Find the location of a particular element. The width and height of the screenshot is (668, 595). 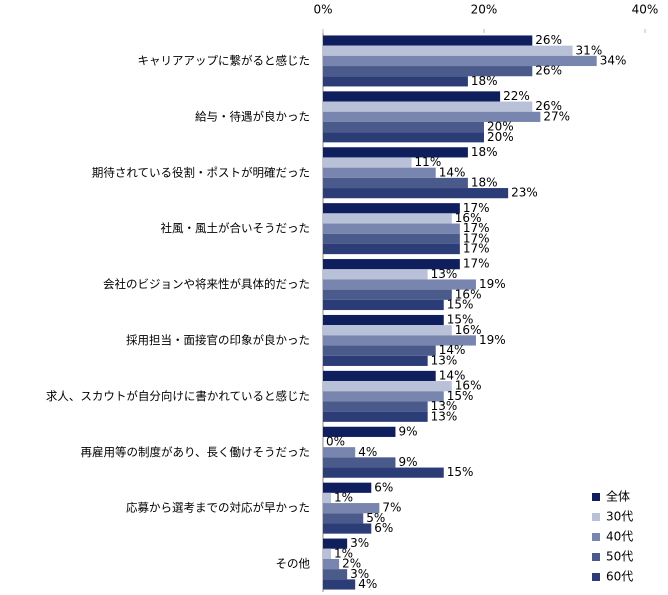

value-label: 0% is located at coordinates (335, 442).